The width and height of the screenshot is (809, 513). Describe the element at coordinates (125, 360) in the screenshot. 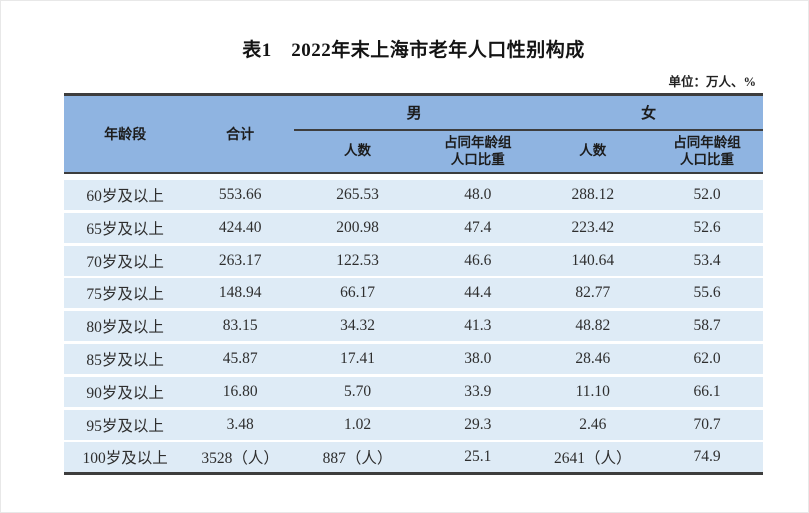

I see `cell-age: 85岁及以上` at that location.